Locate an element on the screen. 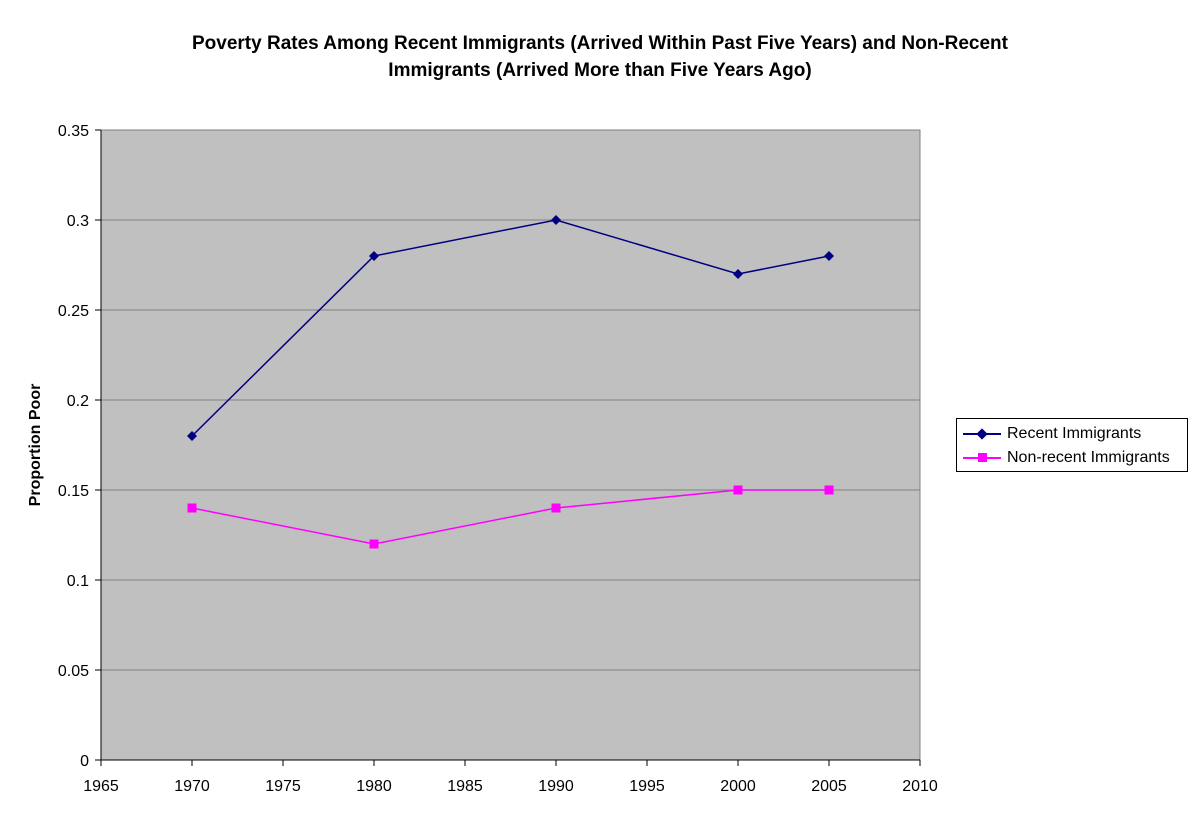 The height and width of the screenshot is (821, 1200). x-tick-label: 1990 is located at coordinates (556, 786).